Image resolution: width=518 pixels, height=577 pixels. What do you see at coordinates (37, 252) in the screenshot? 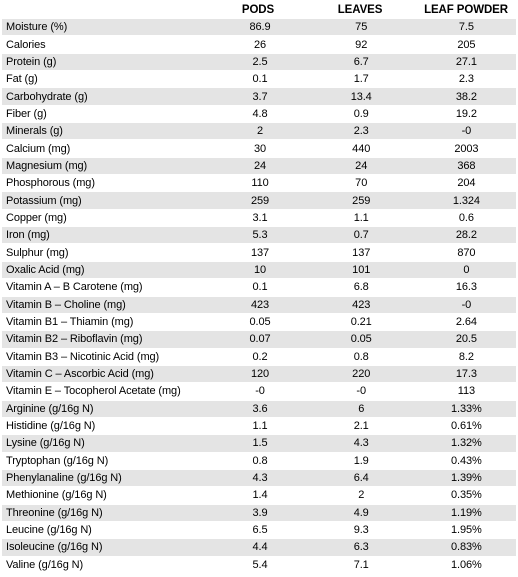
I see `cell-nutrient: Sulphur (mg)` at bounding box center [37, 252].